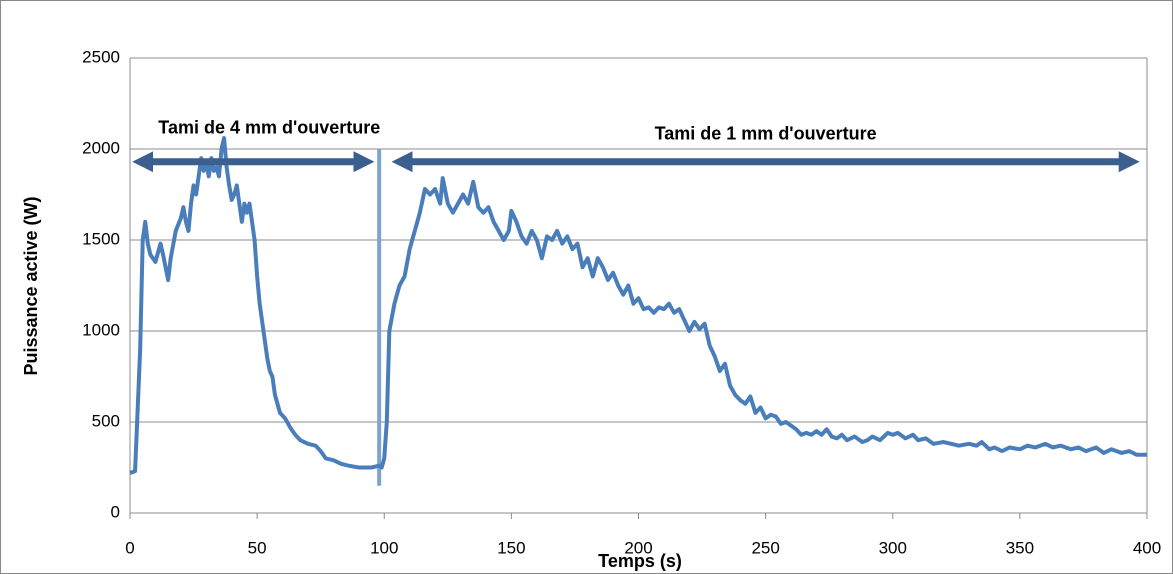 The image size is (1173, 574). I want to click on x-tick-label: 300, so click(893, 547).